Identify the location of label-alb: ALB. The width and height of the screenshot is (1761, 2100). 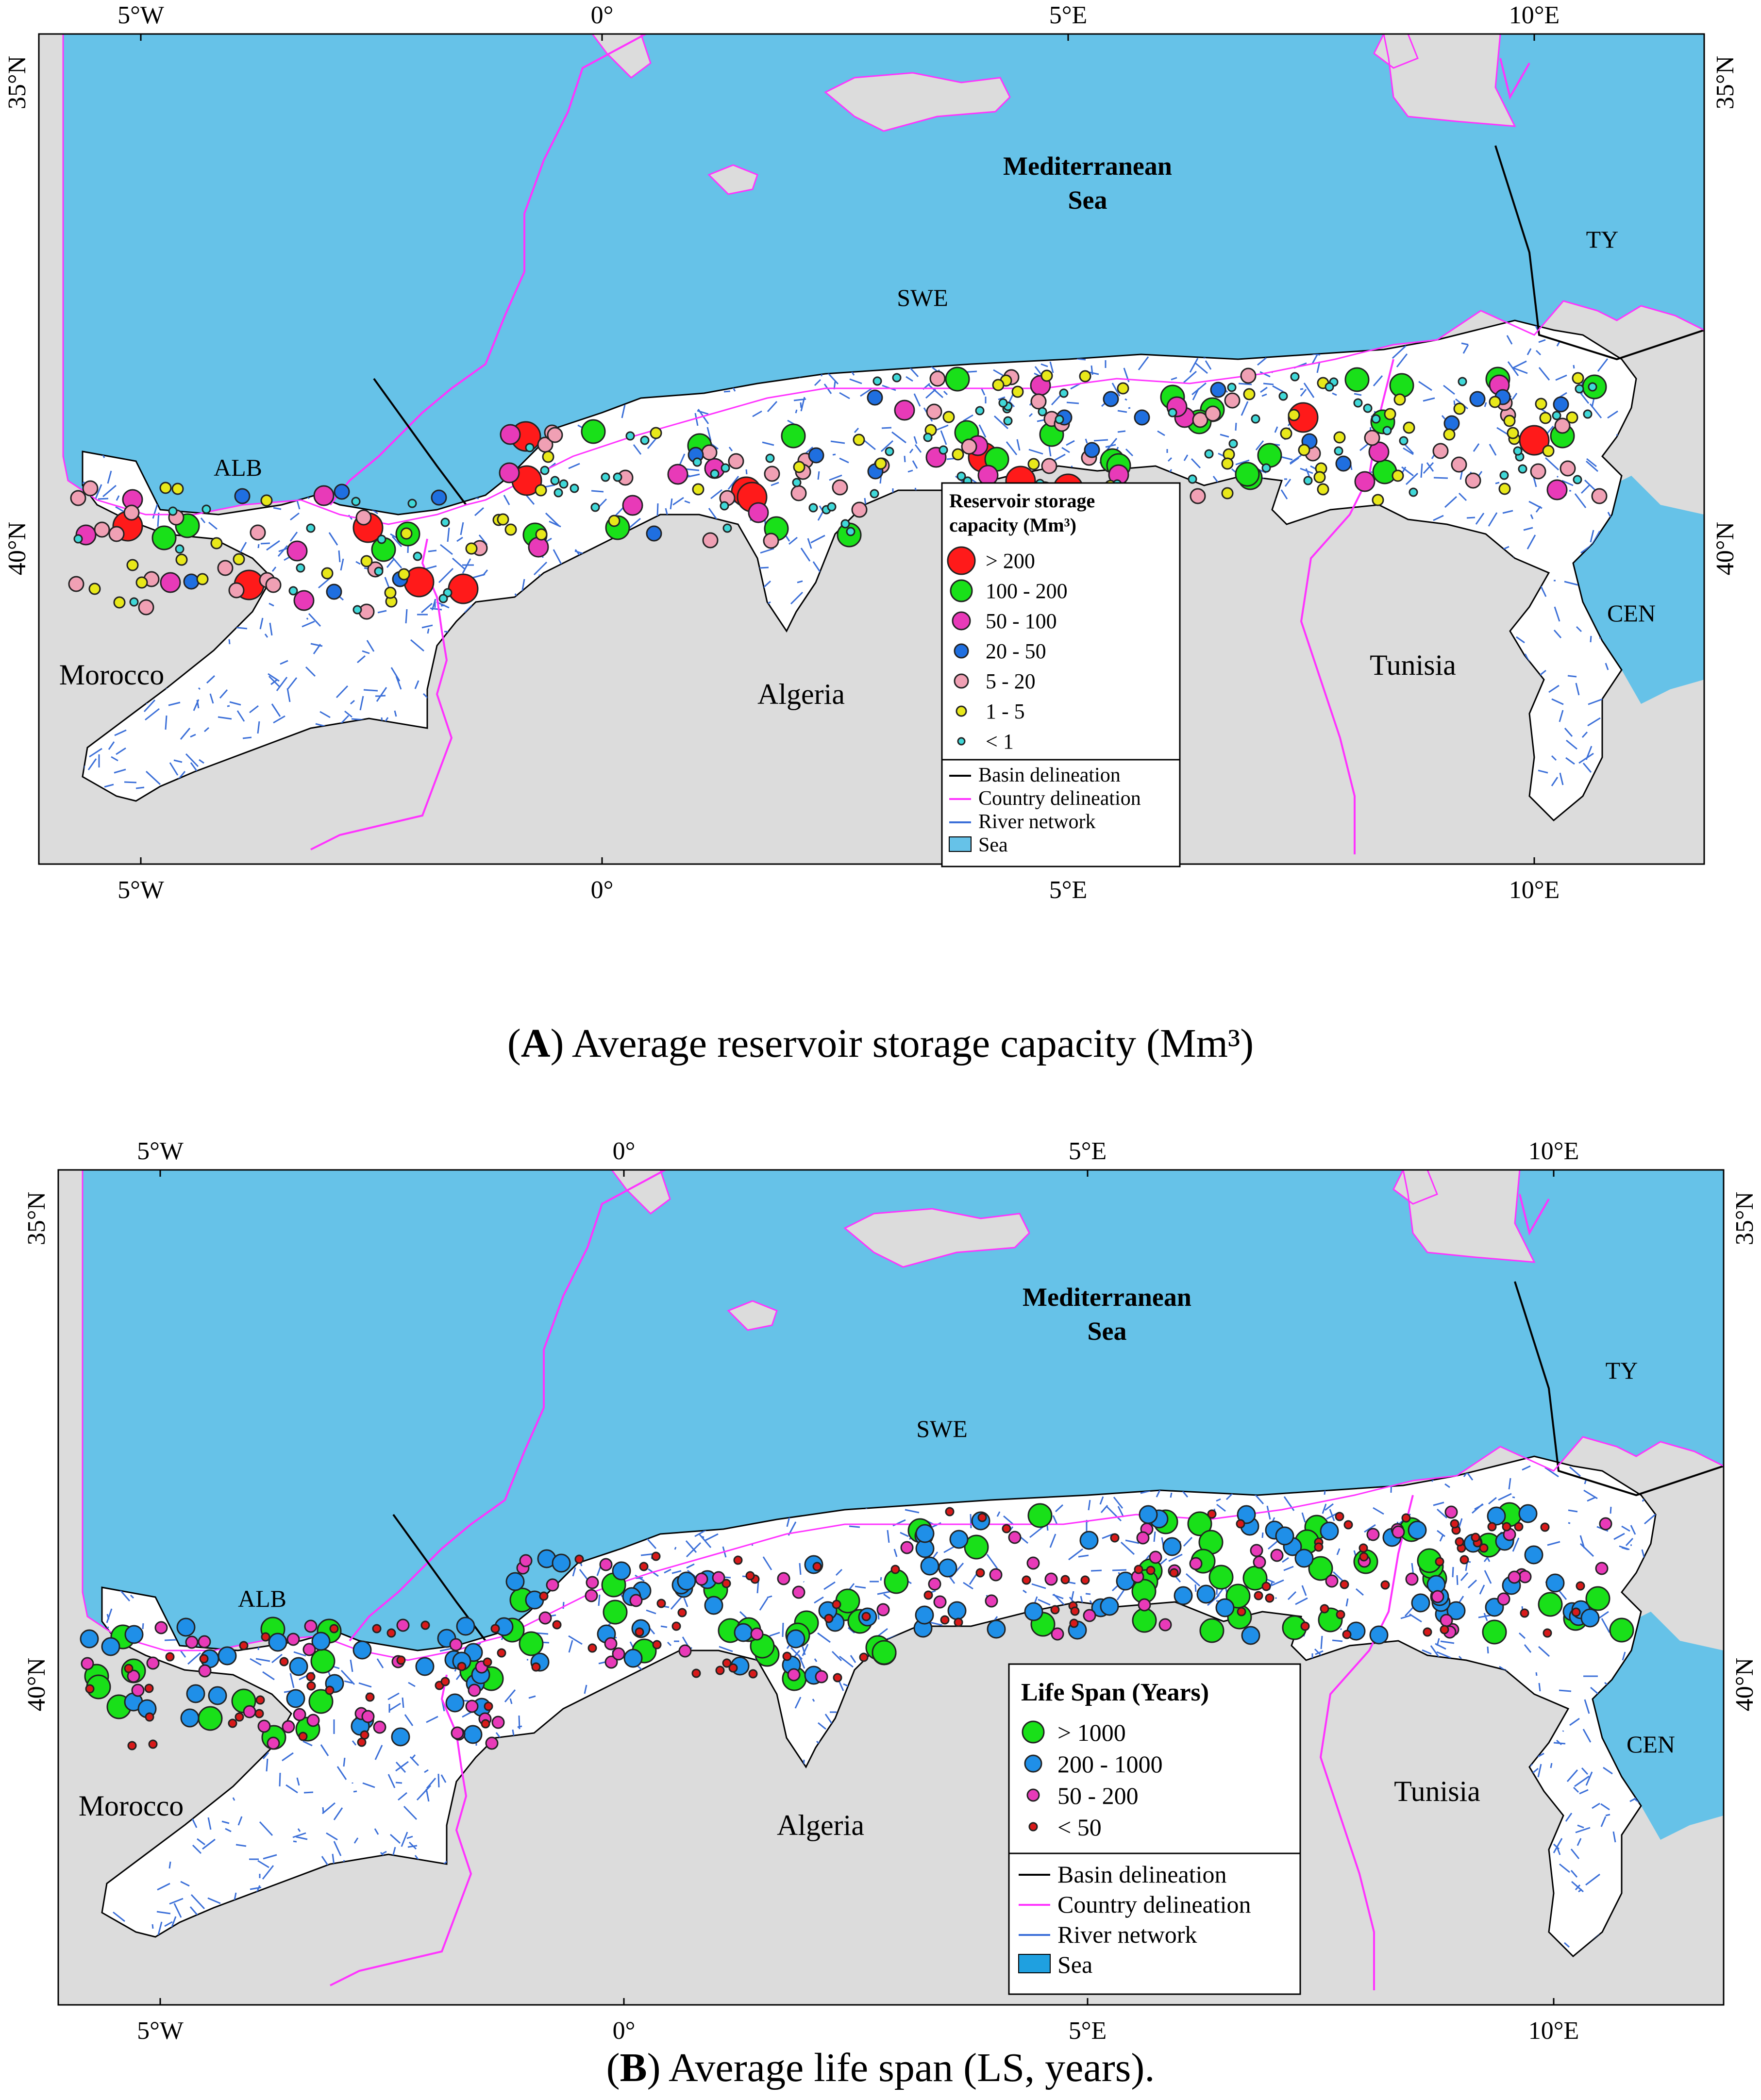
(238, 468).